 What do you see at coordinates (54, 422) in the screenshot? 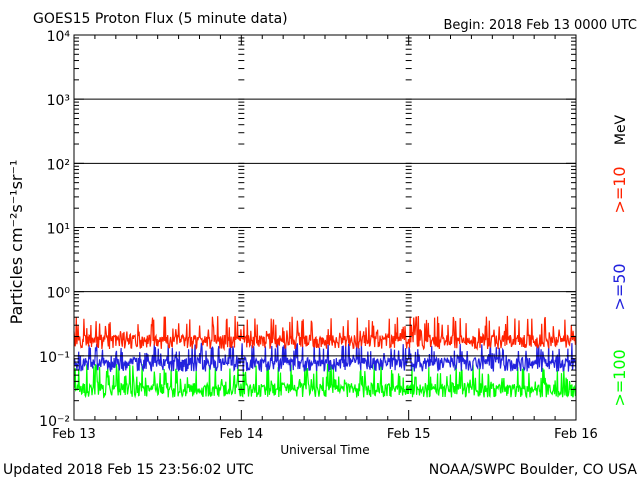
I see `y-tick-label: 10⁻²` at bounding box center [54, 422].